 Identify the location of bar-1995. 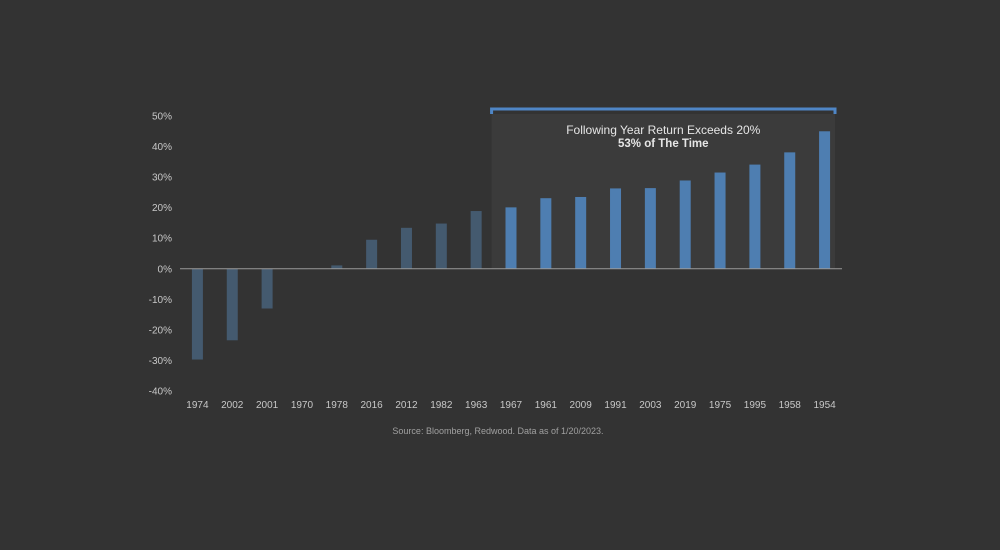
(755, 216).